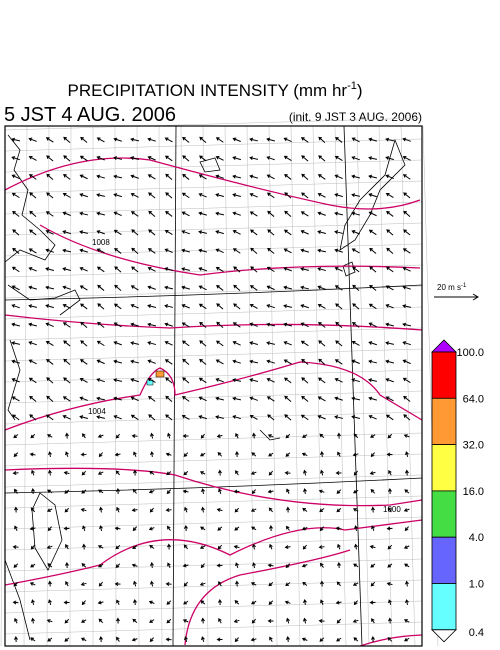 This screenshot has height=650, width=500. Describe the element at coordinates (212, 183) in the screenshot. I see `isobar` at that location.